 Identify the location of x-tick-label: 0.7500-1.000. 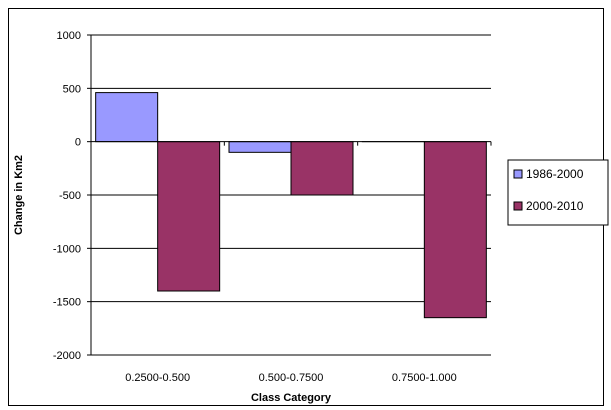
(424, 378).